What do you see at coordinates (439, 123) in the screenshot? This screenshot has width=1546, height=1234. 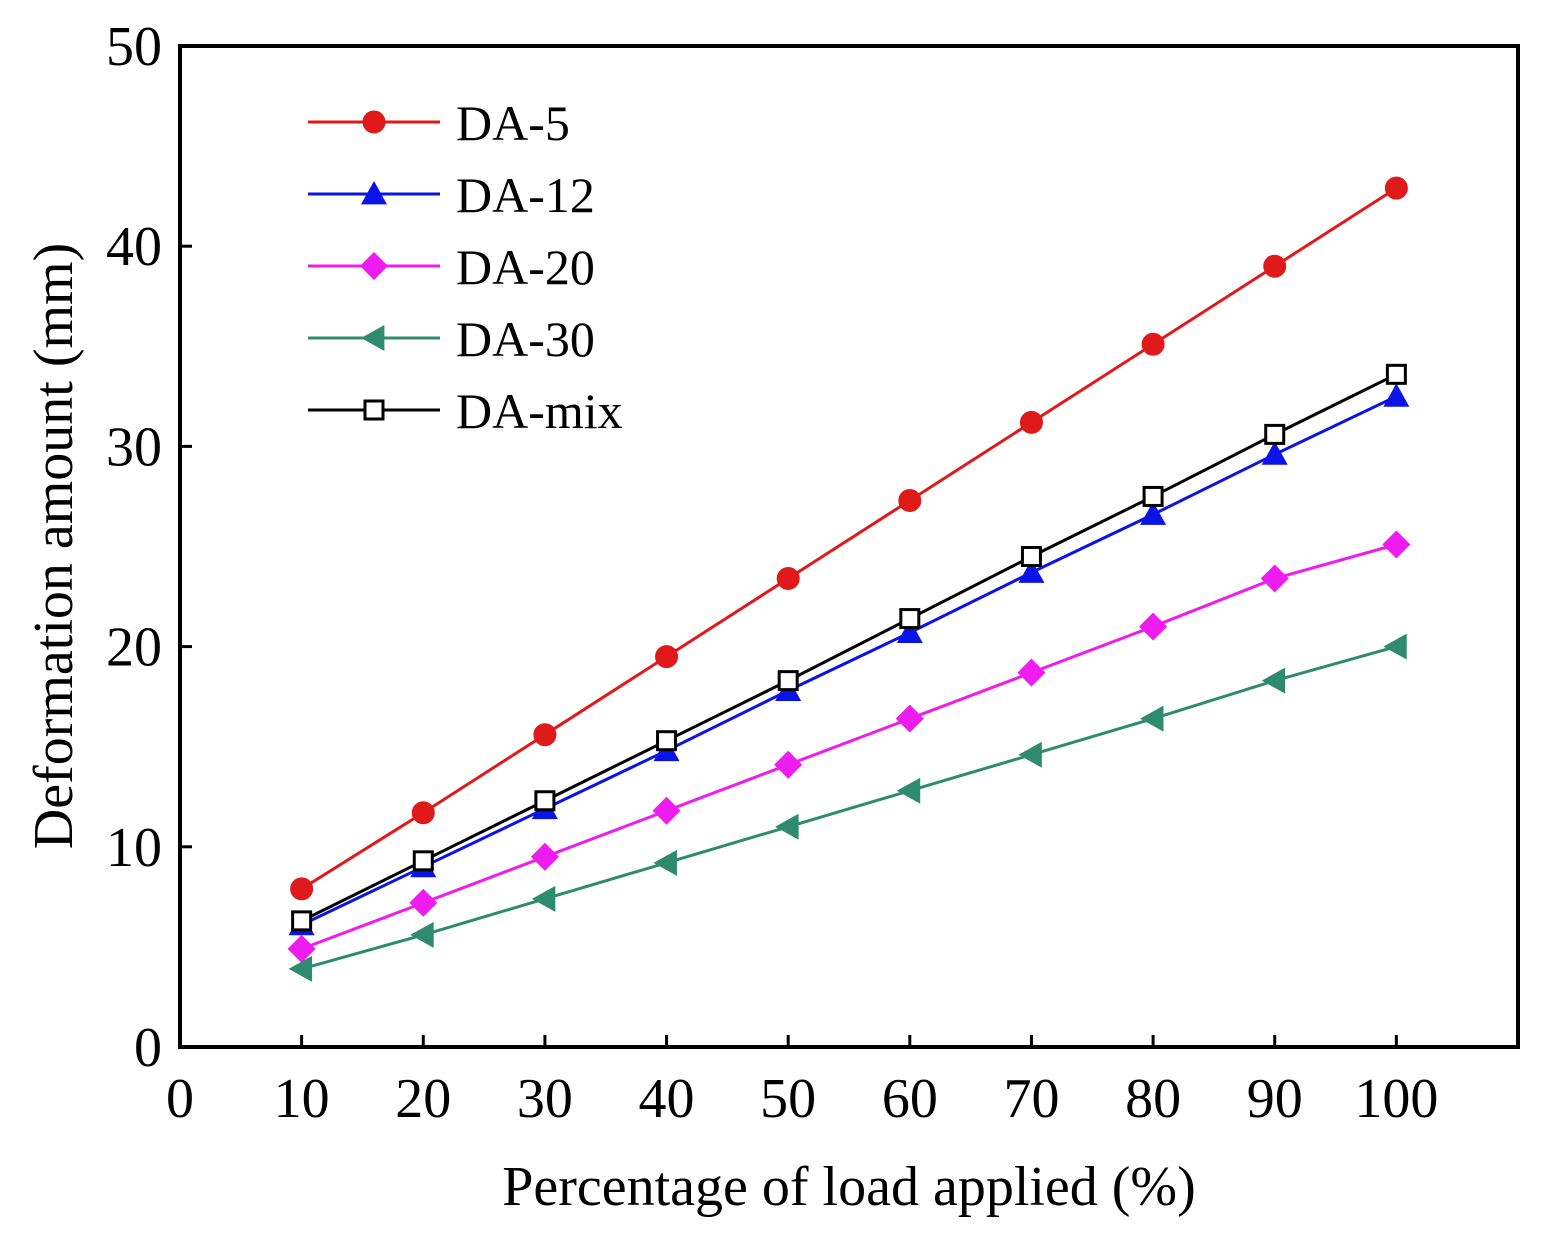 I see `legend-item-da-5: DA-5` at bounding box center [439, 123].